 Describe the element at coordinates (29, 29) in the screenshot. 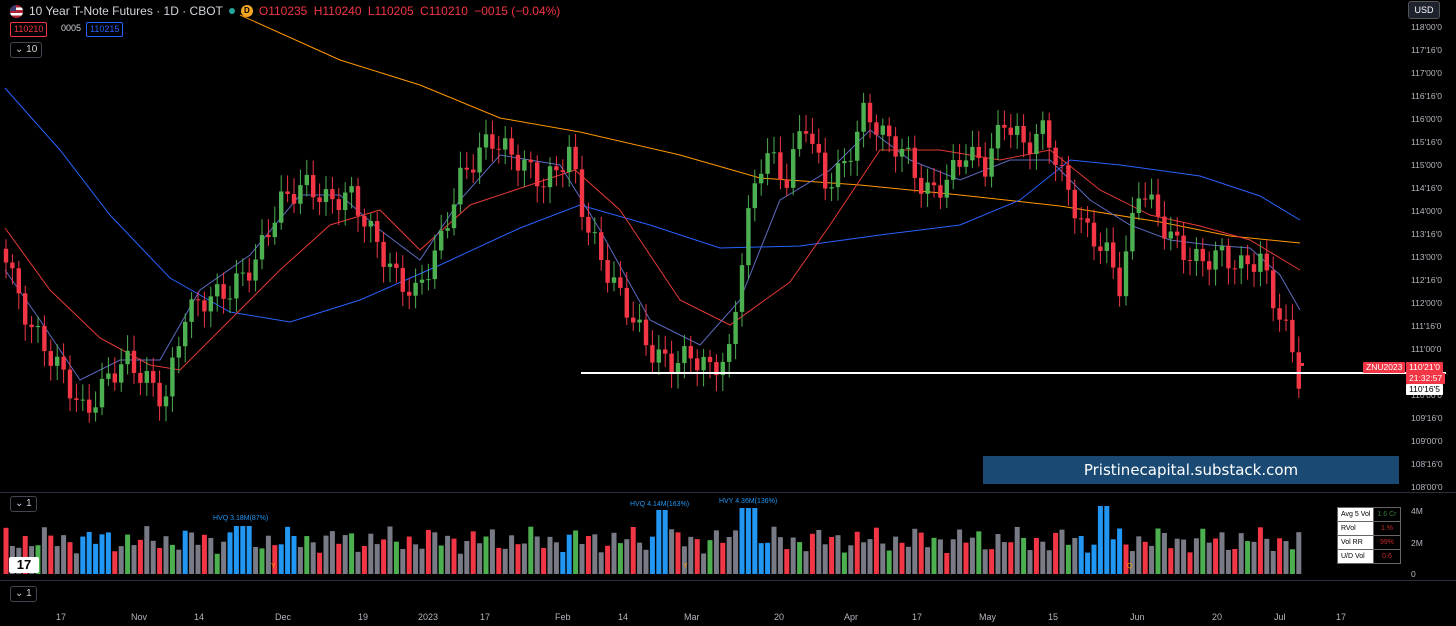

I see `bid-box: 110210` at that location.